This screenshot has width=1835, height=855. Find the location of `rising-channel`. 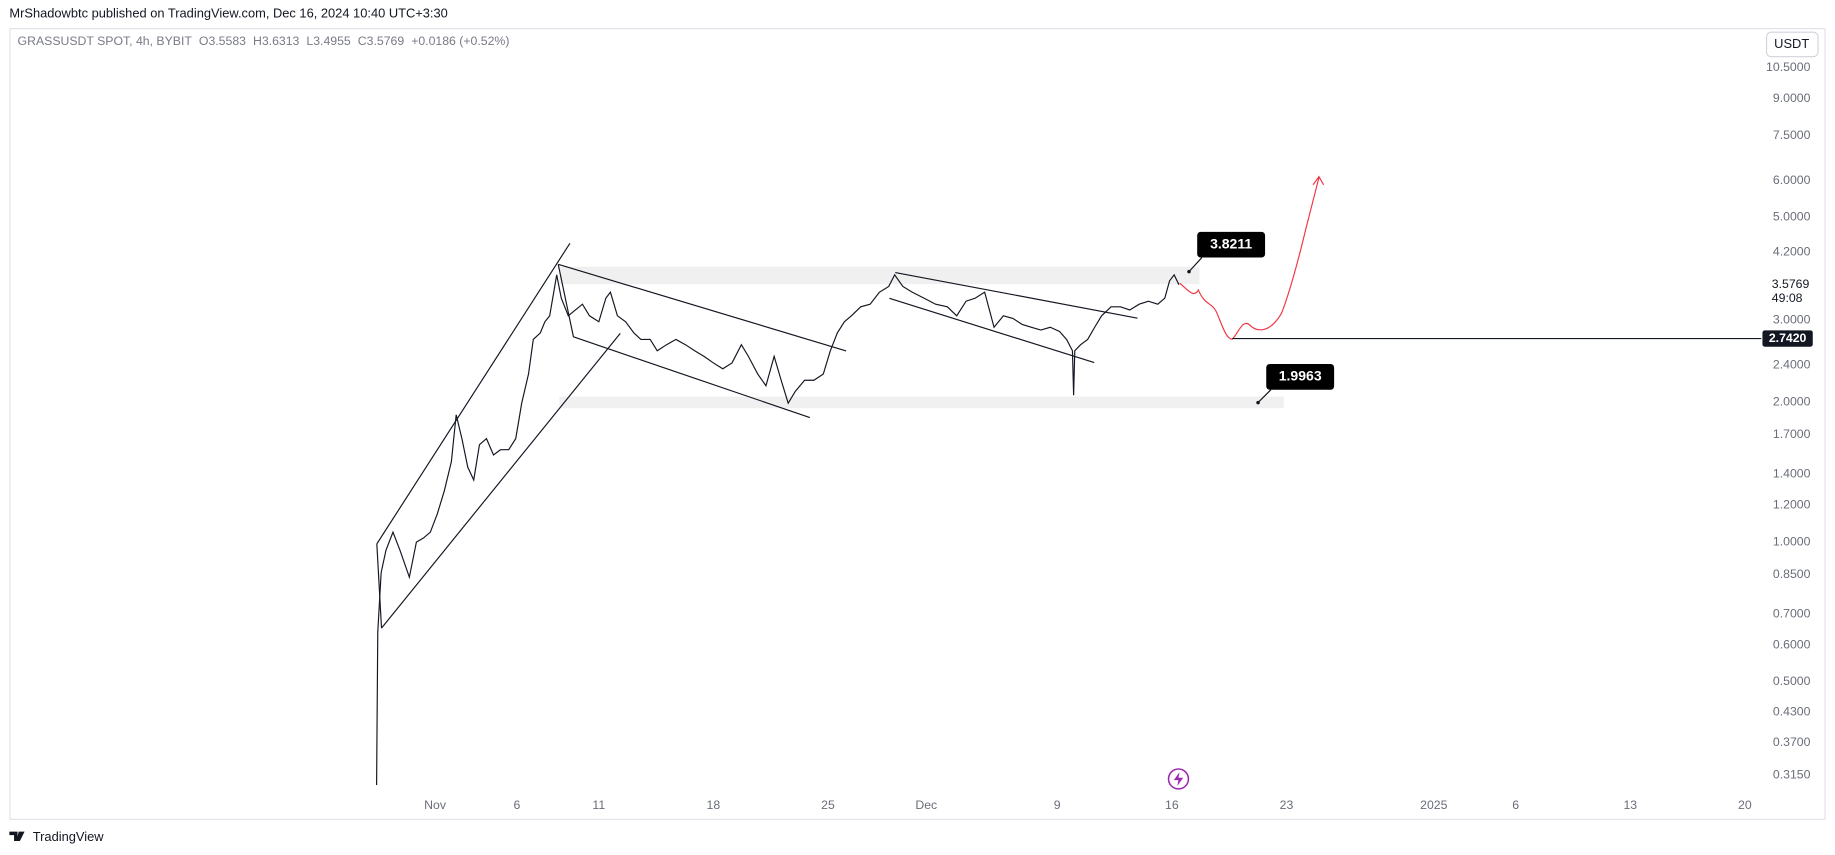

rising-channel is located at coordinates (498, 435).